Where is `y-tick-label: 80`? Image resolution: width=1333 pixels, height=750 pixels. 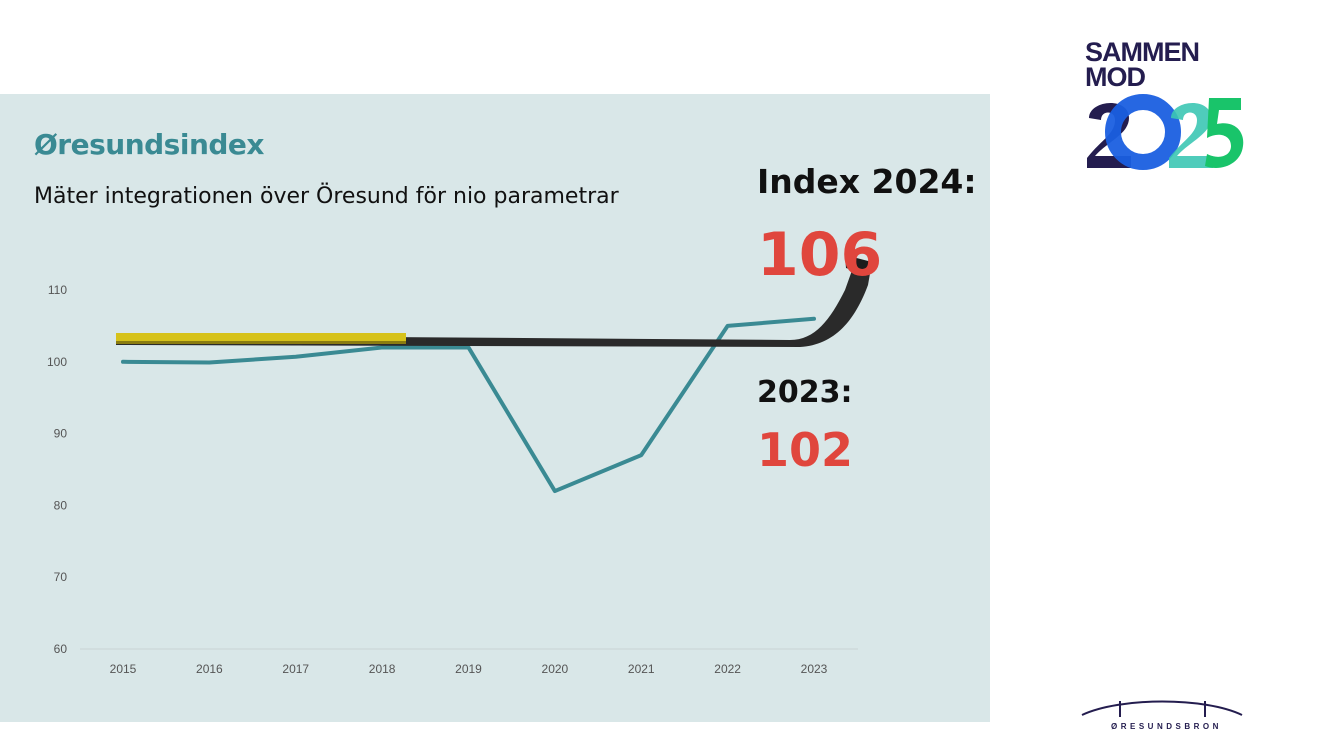
y-tick-label: 80 is located at coordinates (61, 505).